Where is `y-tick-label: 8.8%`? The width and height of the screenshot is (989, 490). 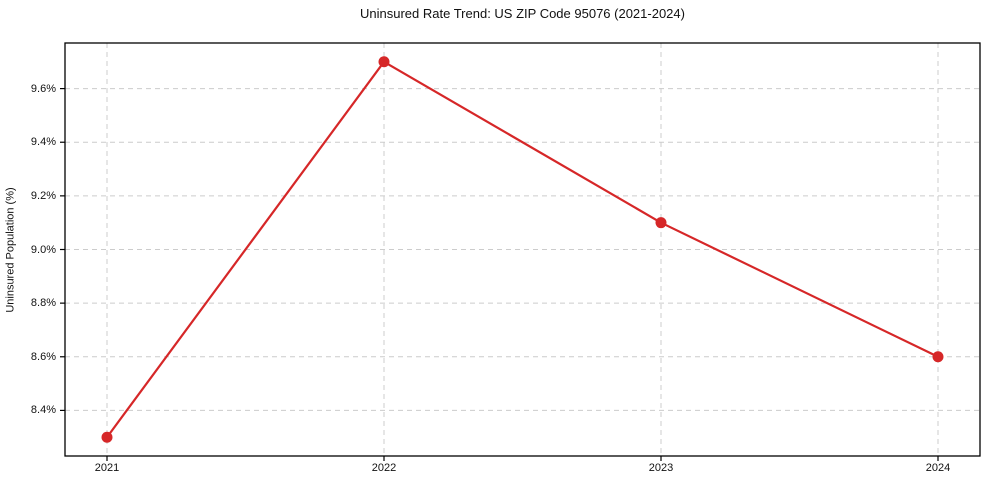
y-tick-label: 8.8% is located at coordinates (43, 303).